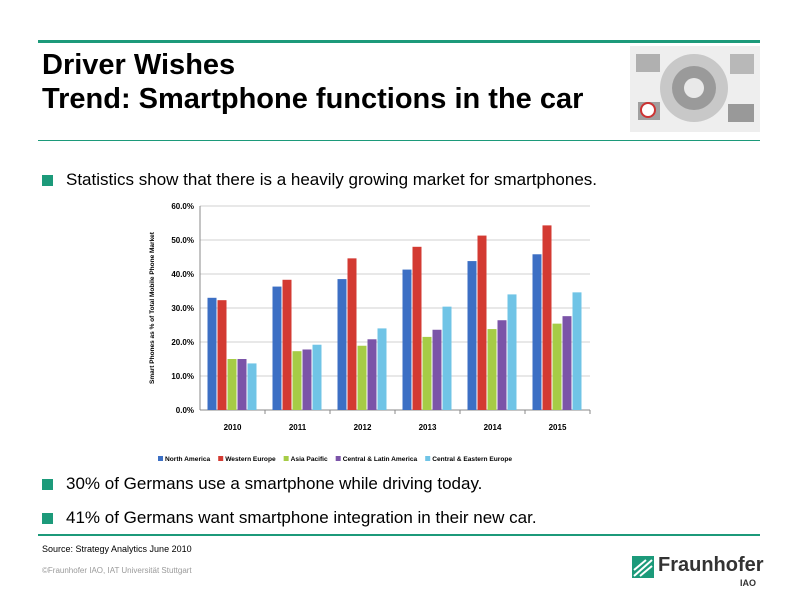  What do you see at coordinates (695, 89) in the screenshot?
I see `driver-model-diagram-thumbnail` at bounding box center [695, 89].